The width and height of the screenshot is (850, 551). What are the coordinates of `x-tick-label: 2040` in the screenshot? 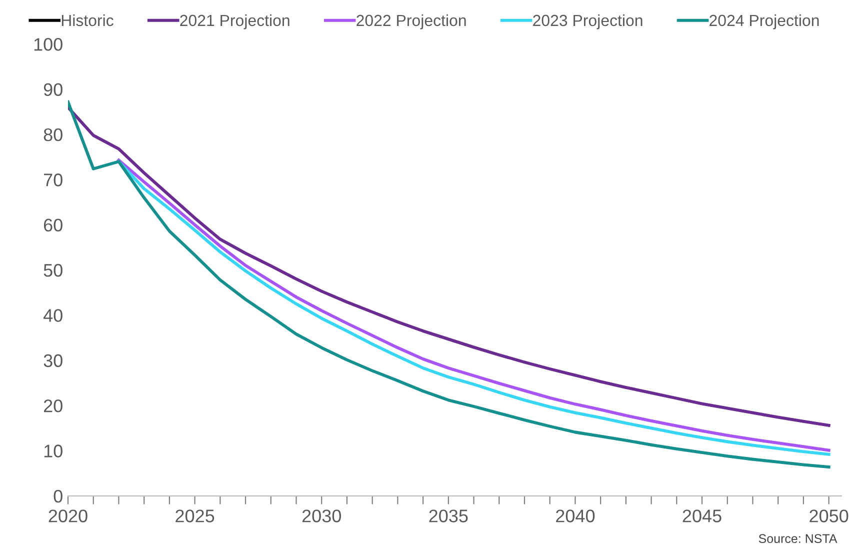 It's located at (575, 516).